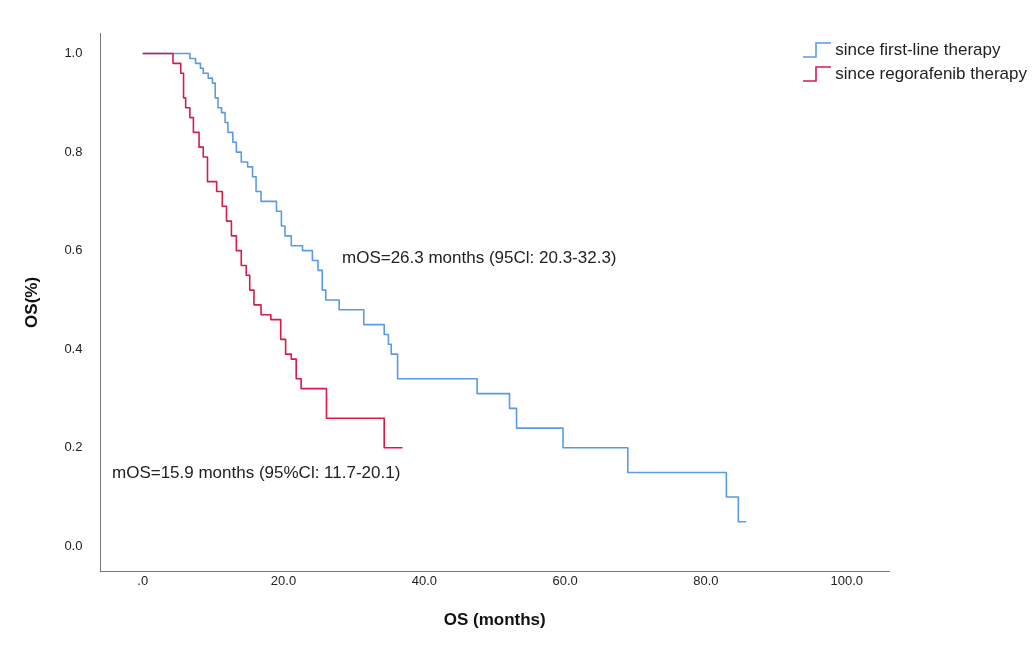  I want to click on annotation: mOS=26.3 months (95Cl: 20.3-32.3), so click(479, 258).